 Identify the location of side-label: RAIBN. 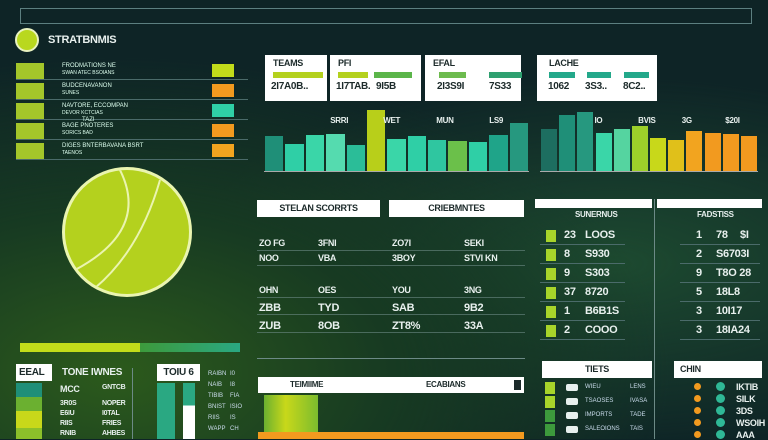
(217, 374).